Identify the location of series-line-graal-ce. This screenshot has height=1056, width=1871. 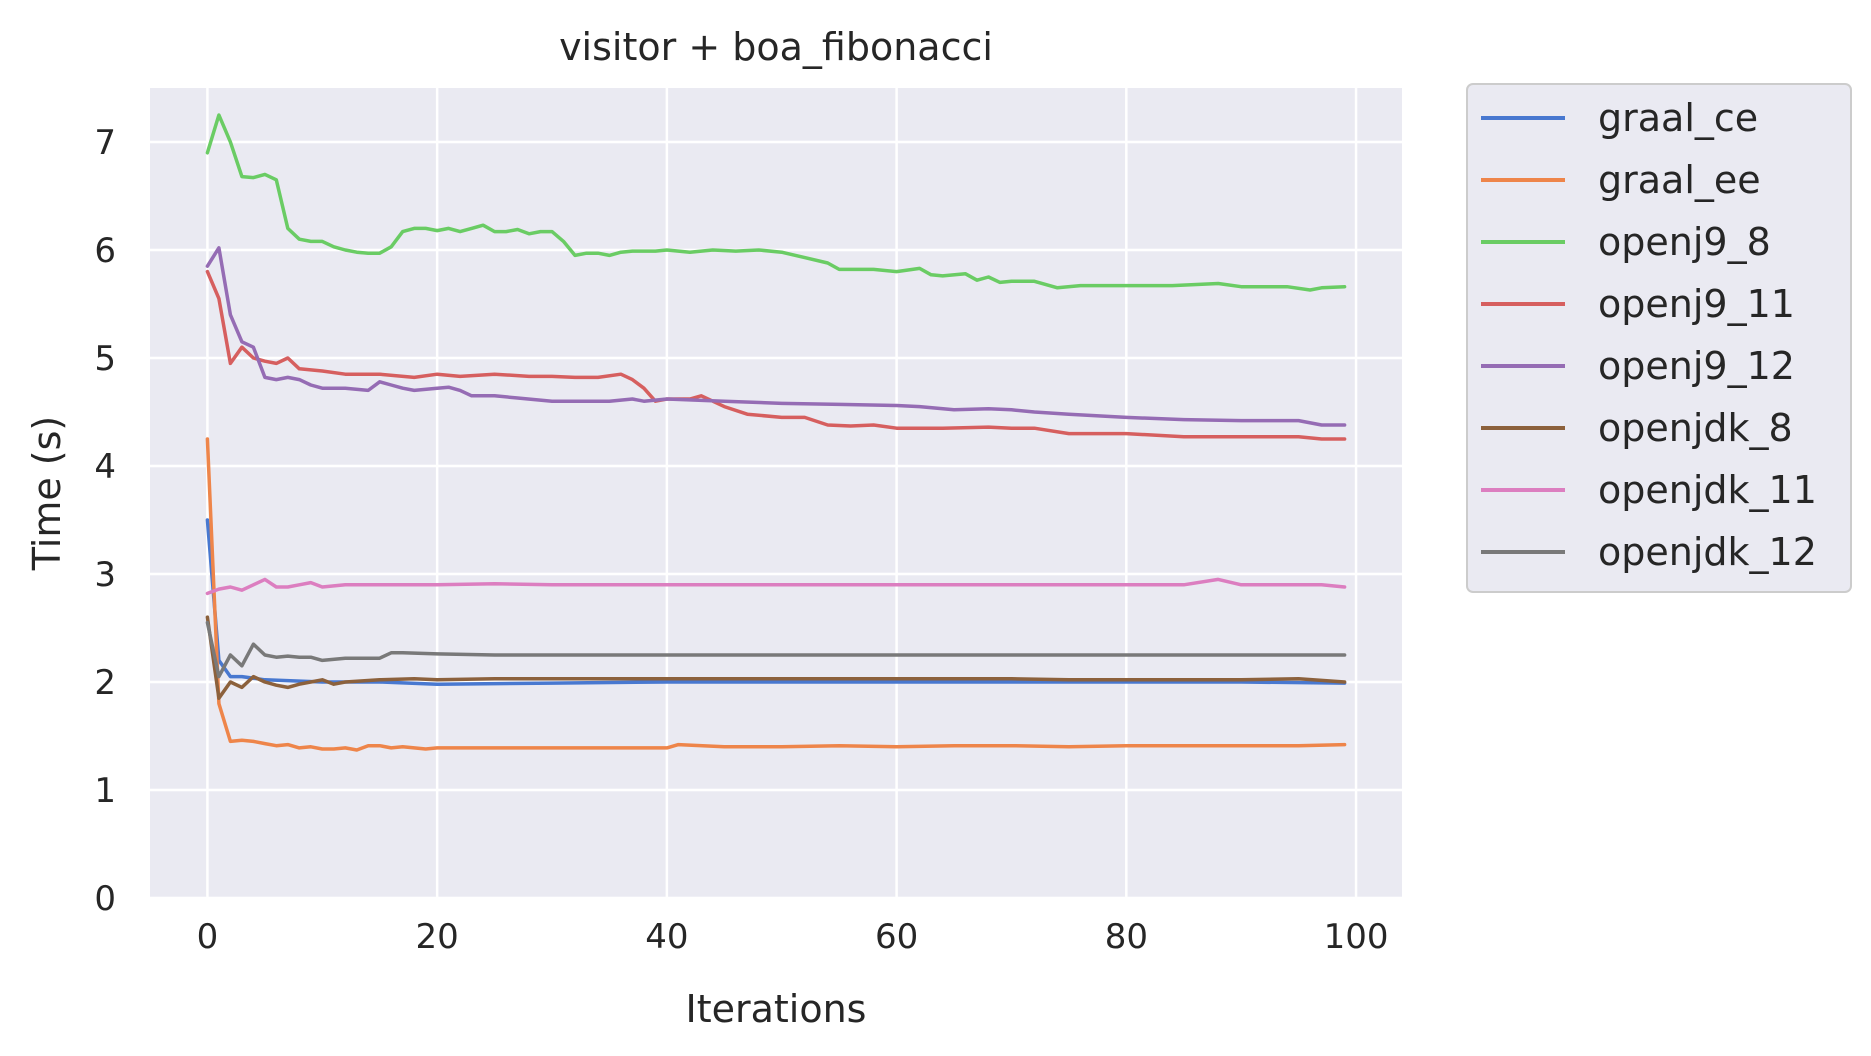
(776, 602).